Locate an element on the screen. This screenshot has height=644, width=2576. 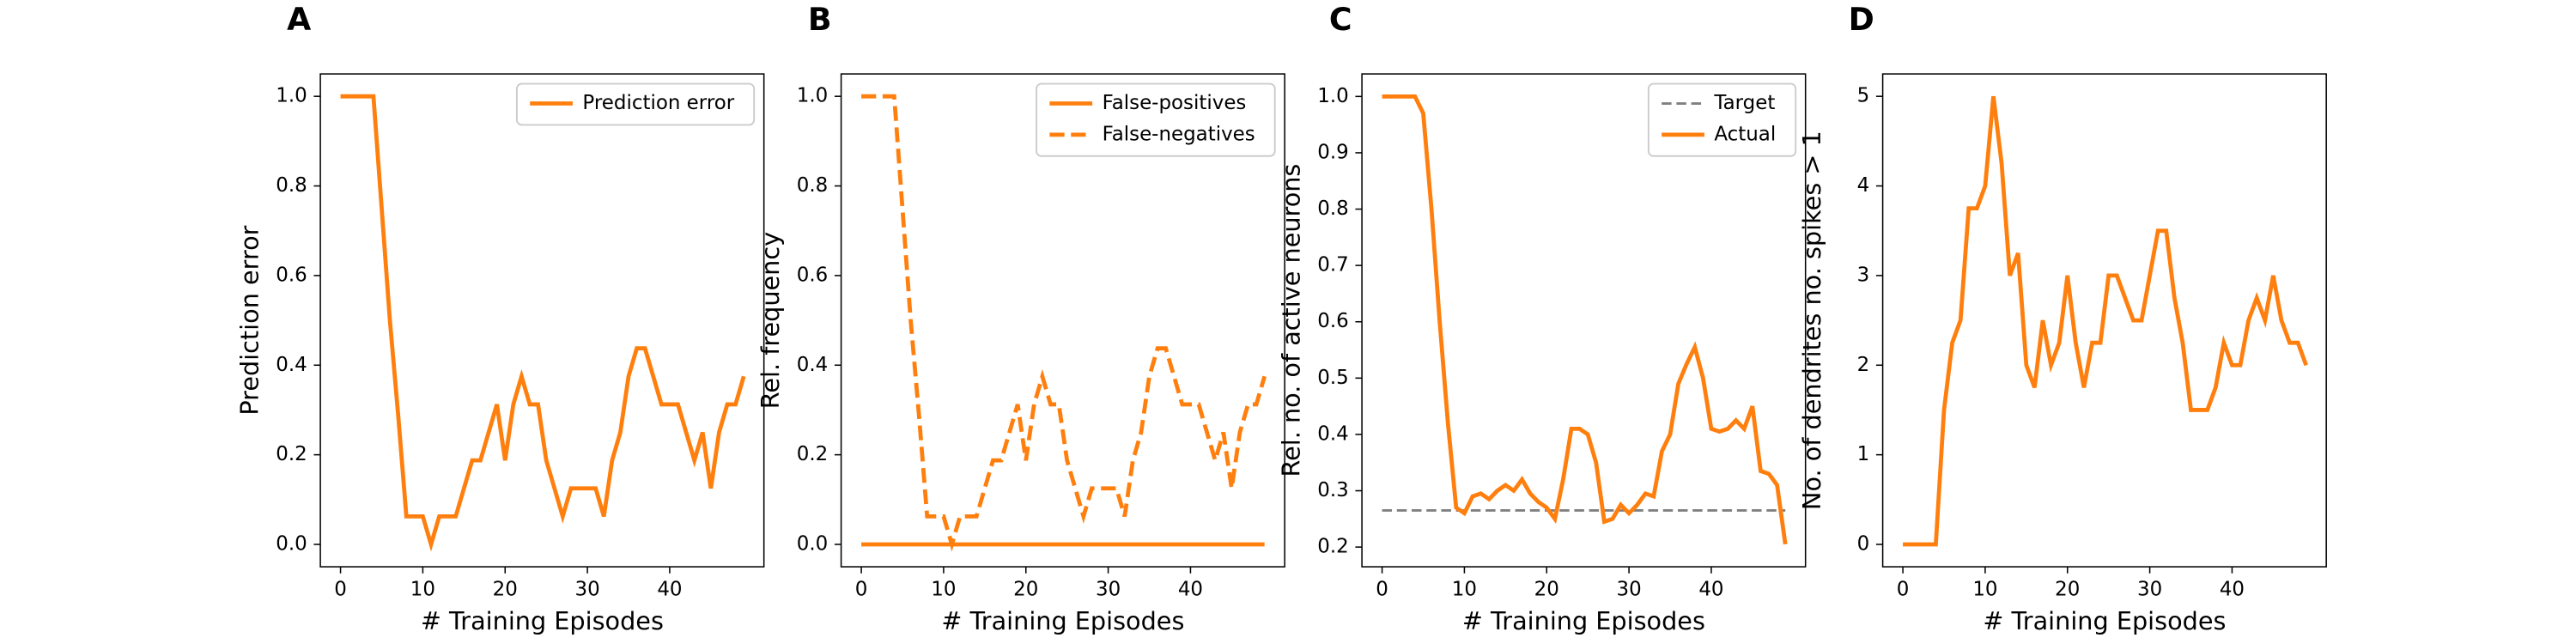
legend: Target Actual is located at coordinates (1722, 119).